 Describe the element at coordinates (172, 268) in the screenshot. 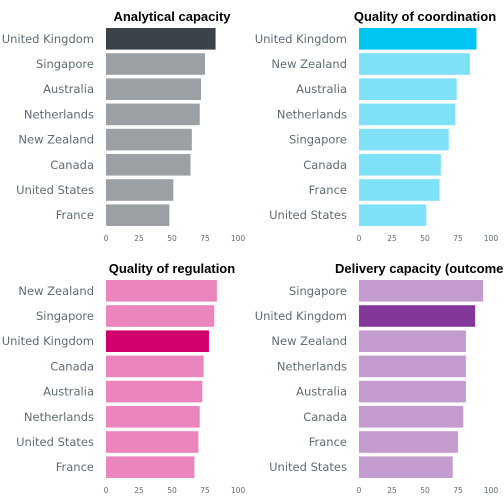

I see `chart-title: Quality of regulation` at that location.